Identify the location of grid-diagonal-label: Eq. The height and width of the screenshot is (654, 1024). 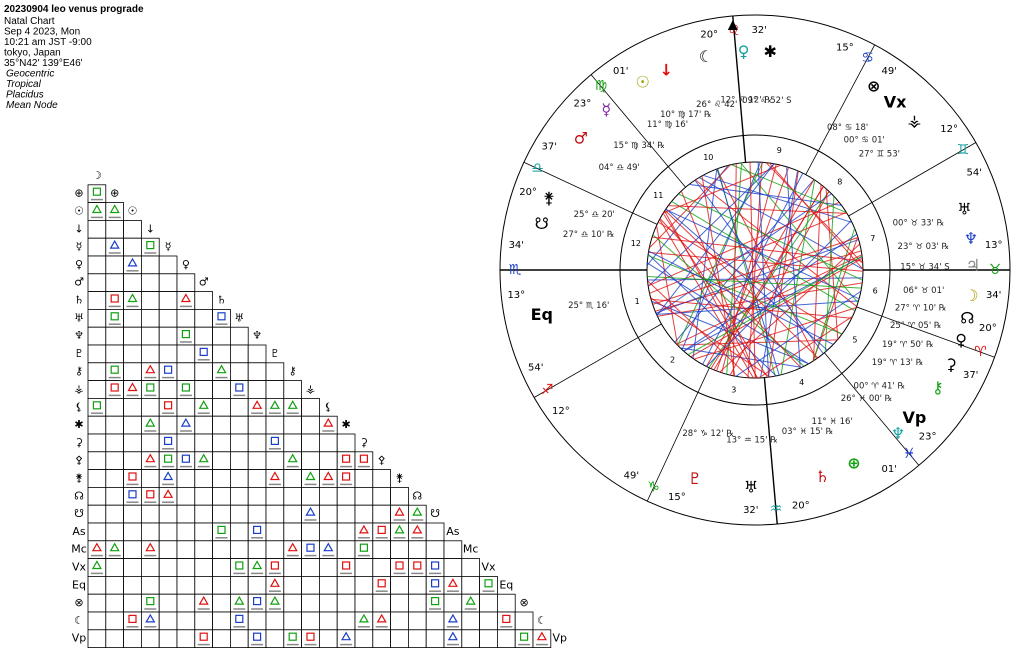
(506, 584).